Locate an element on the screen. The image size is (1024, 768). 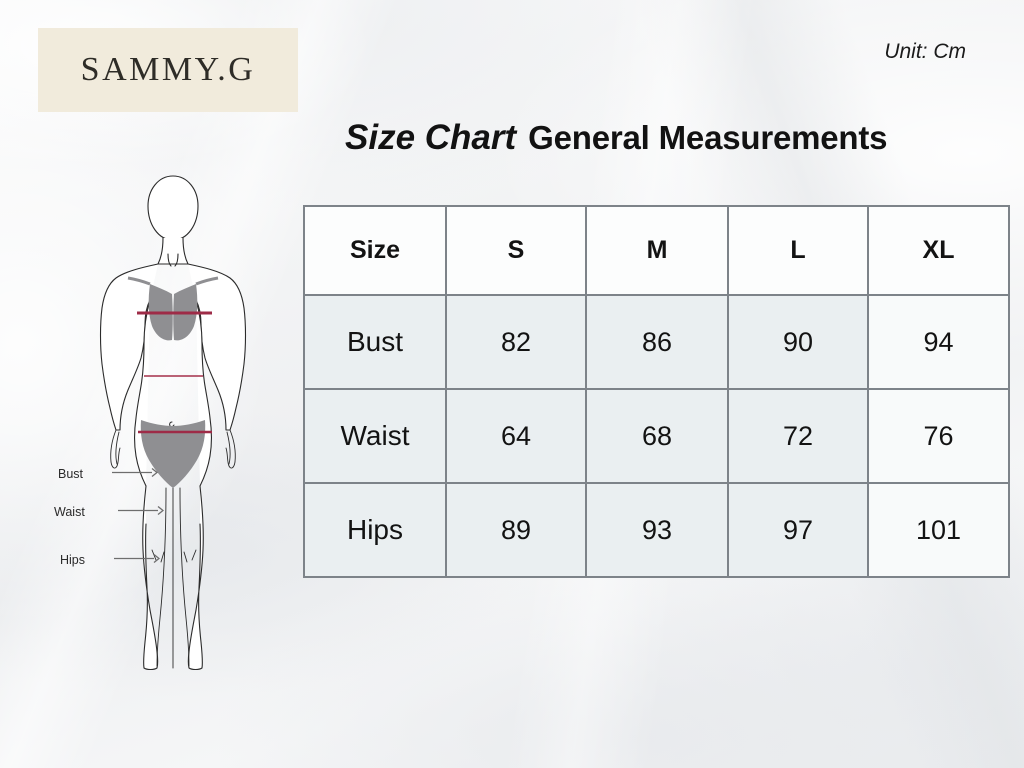
panty-garment is located at coordinates (173, 454).